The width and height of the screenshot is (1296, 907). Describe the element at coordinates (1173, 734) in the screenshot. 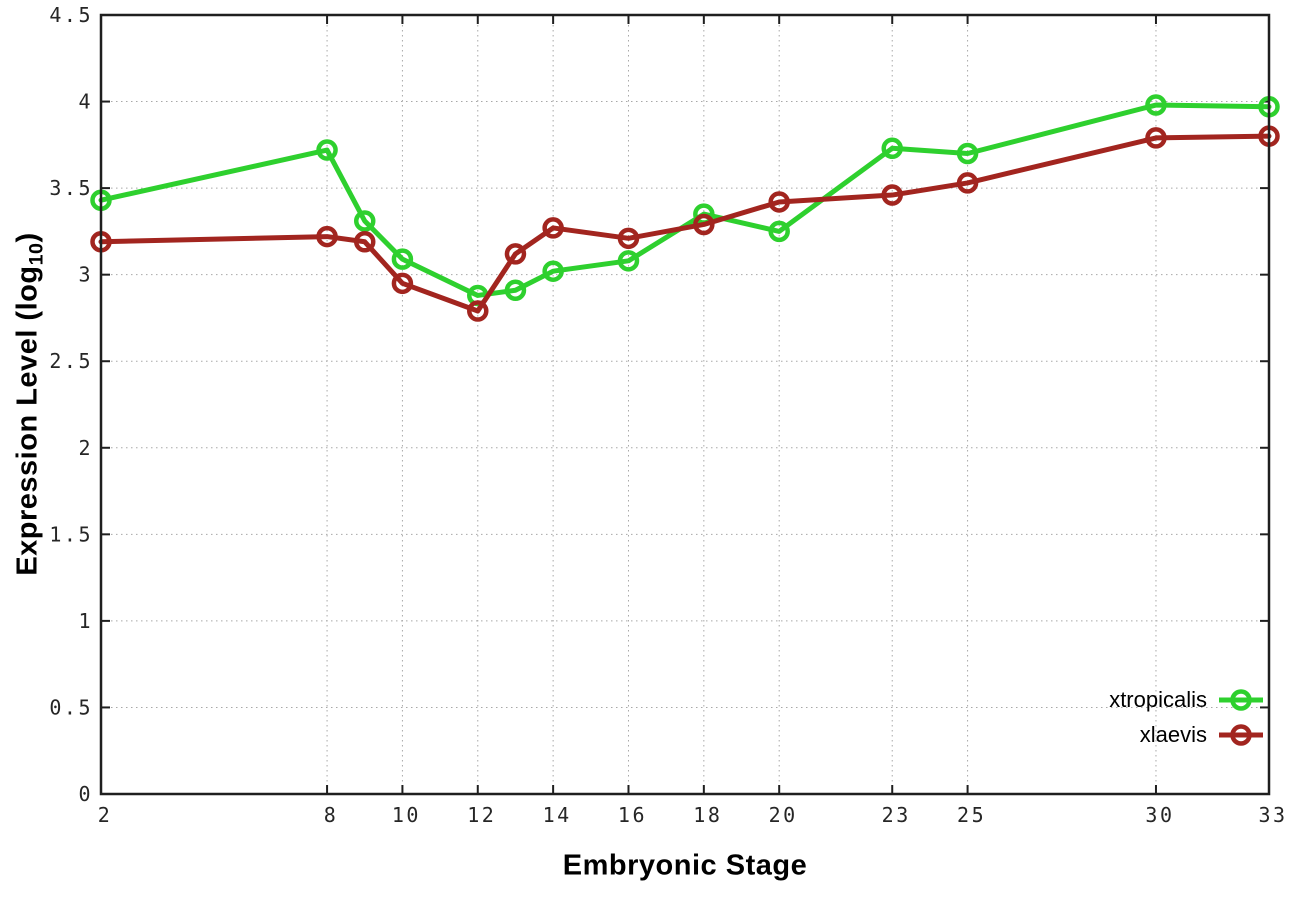

I see `legend-label-xlaevis: xlaevis` at that location.